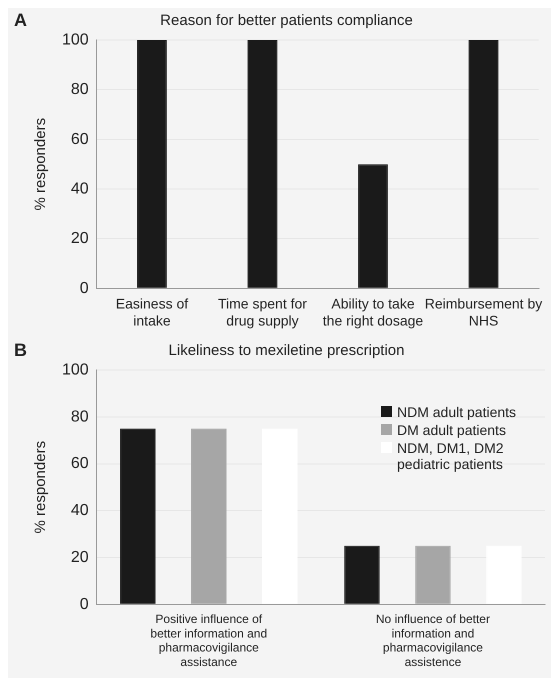 This screenshot has width=559, height=686. Describe the element at coordinates (209, 641) in the screenshot. I see `x-tick-label: Positive influence of better information and pharmacovigilance assistance` at that location.